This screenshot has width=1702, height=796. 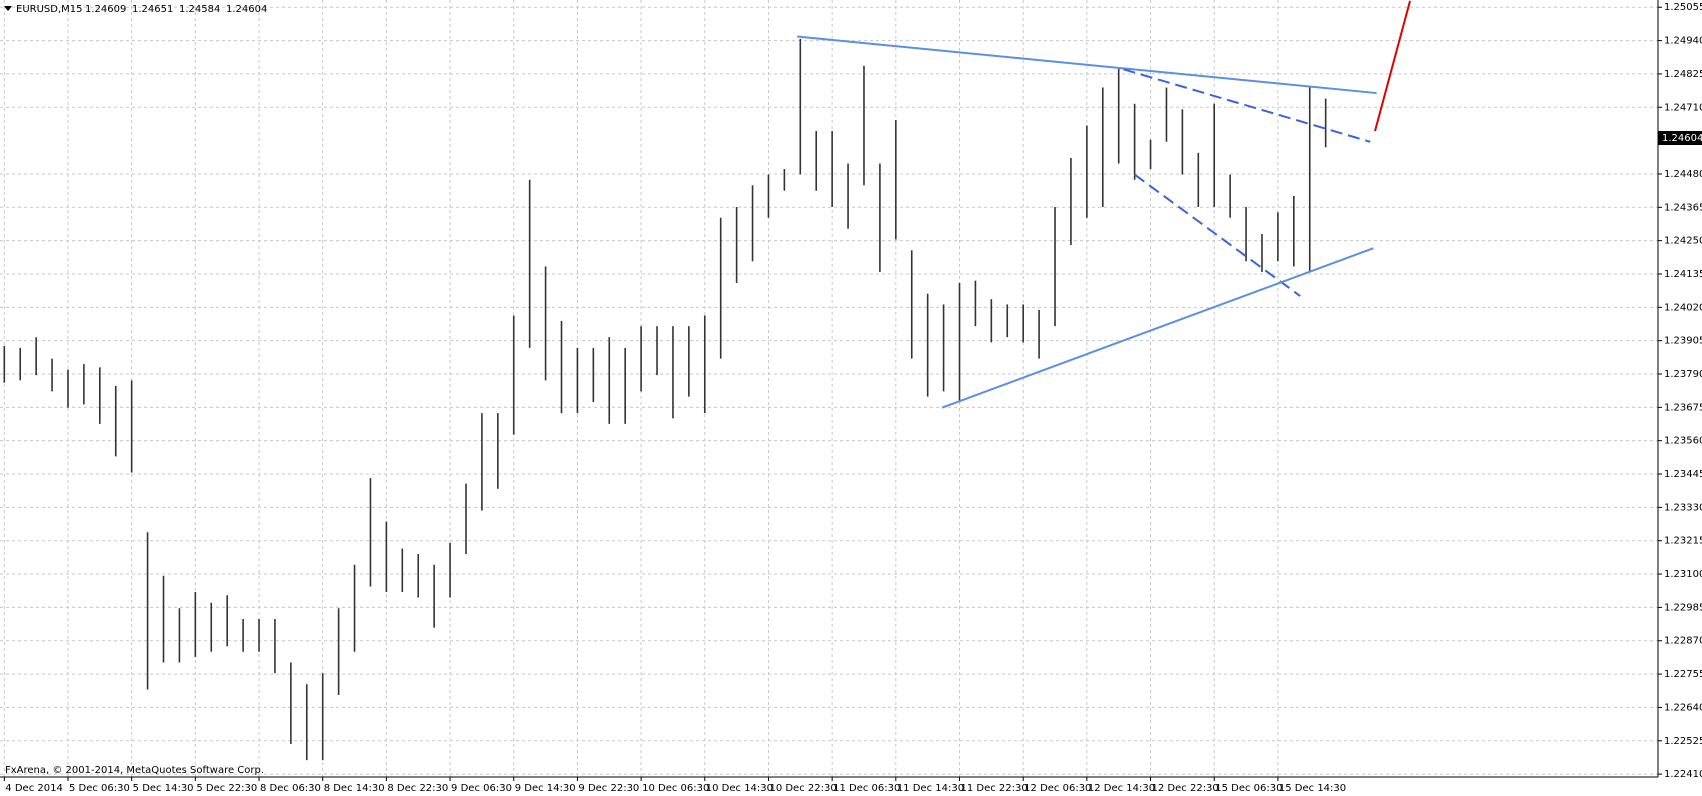 I want to click on y-tick-label: 1.23675, so click(x=1683, y=407).